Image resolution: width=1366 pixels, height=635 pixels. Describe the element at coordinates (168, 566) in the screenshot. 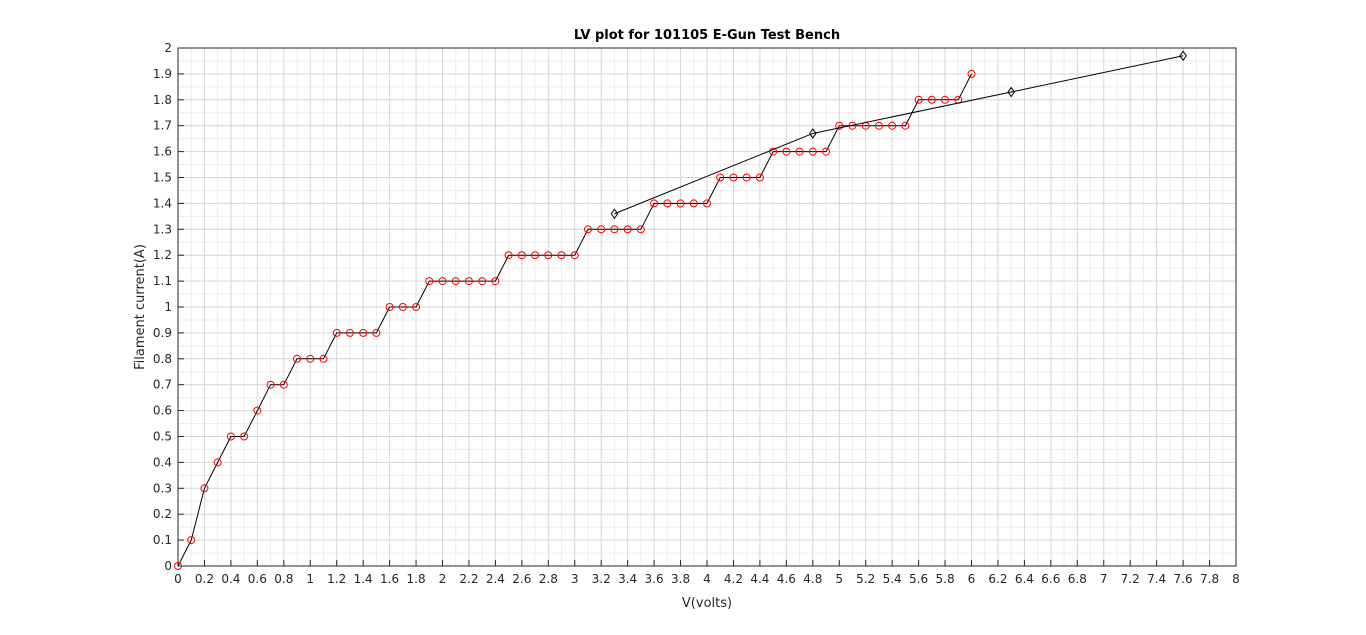

I see `y-tick-label: 0` at that location.